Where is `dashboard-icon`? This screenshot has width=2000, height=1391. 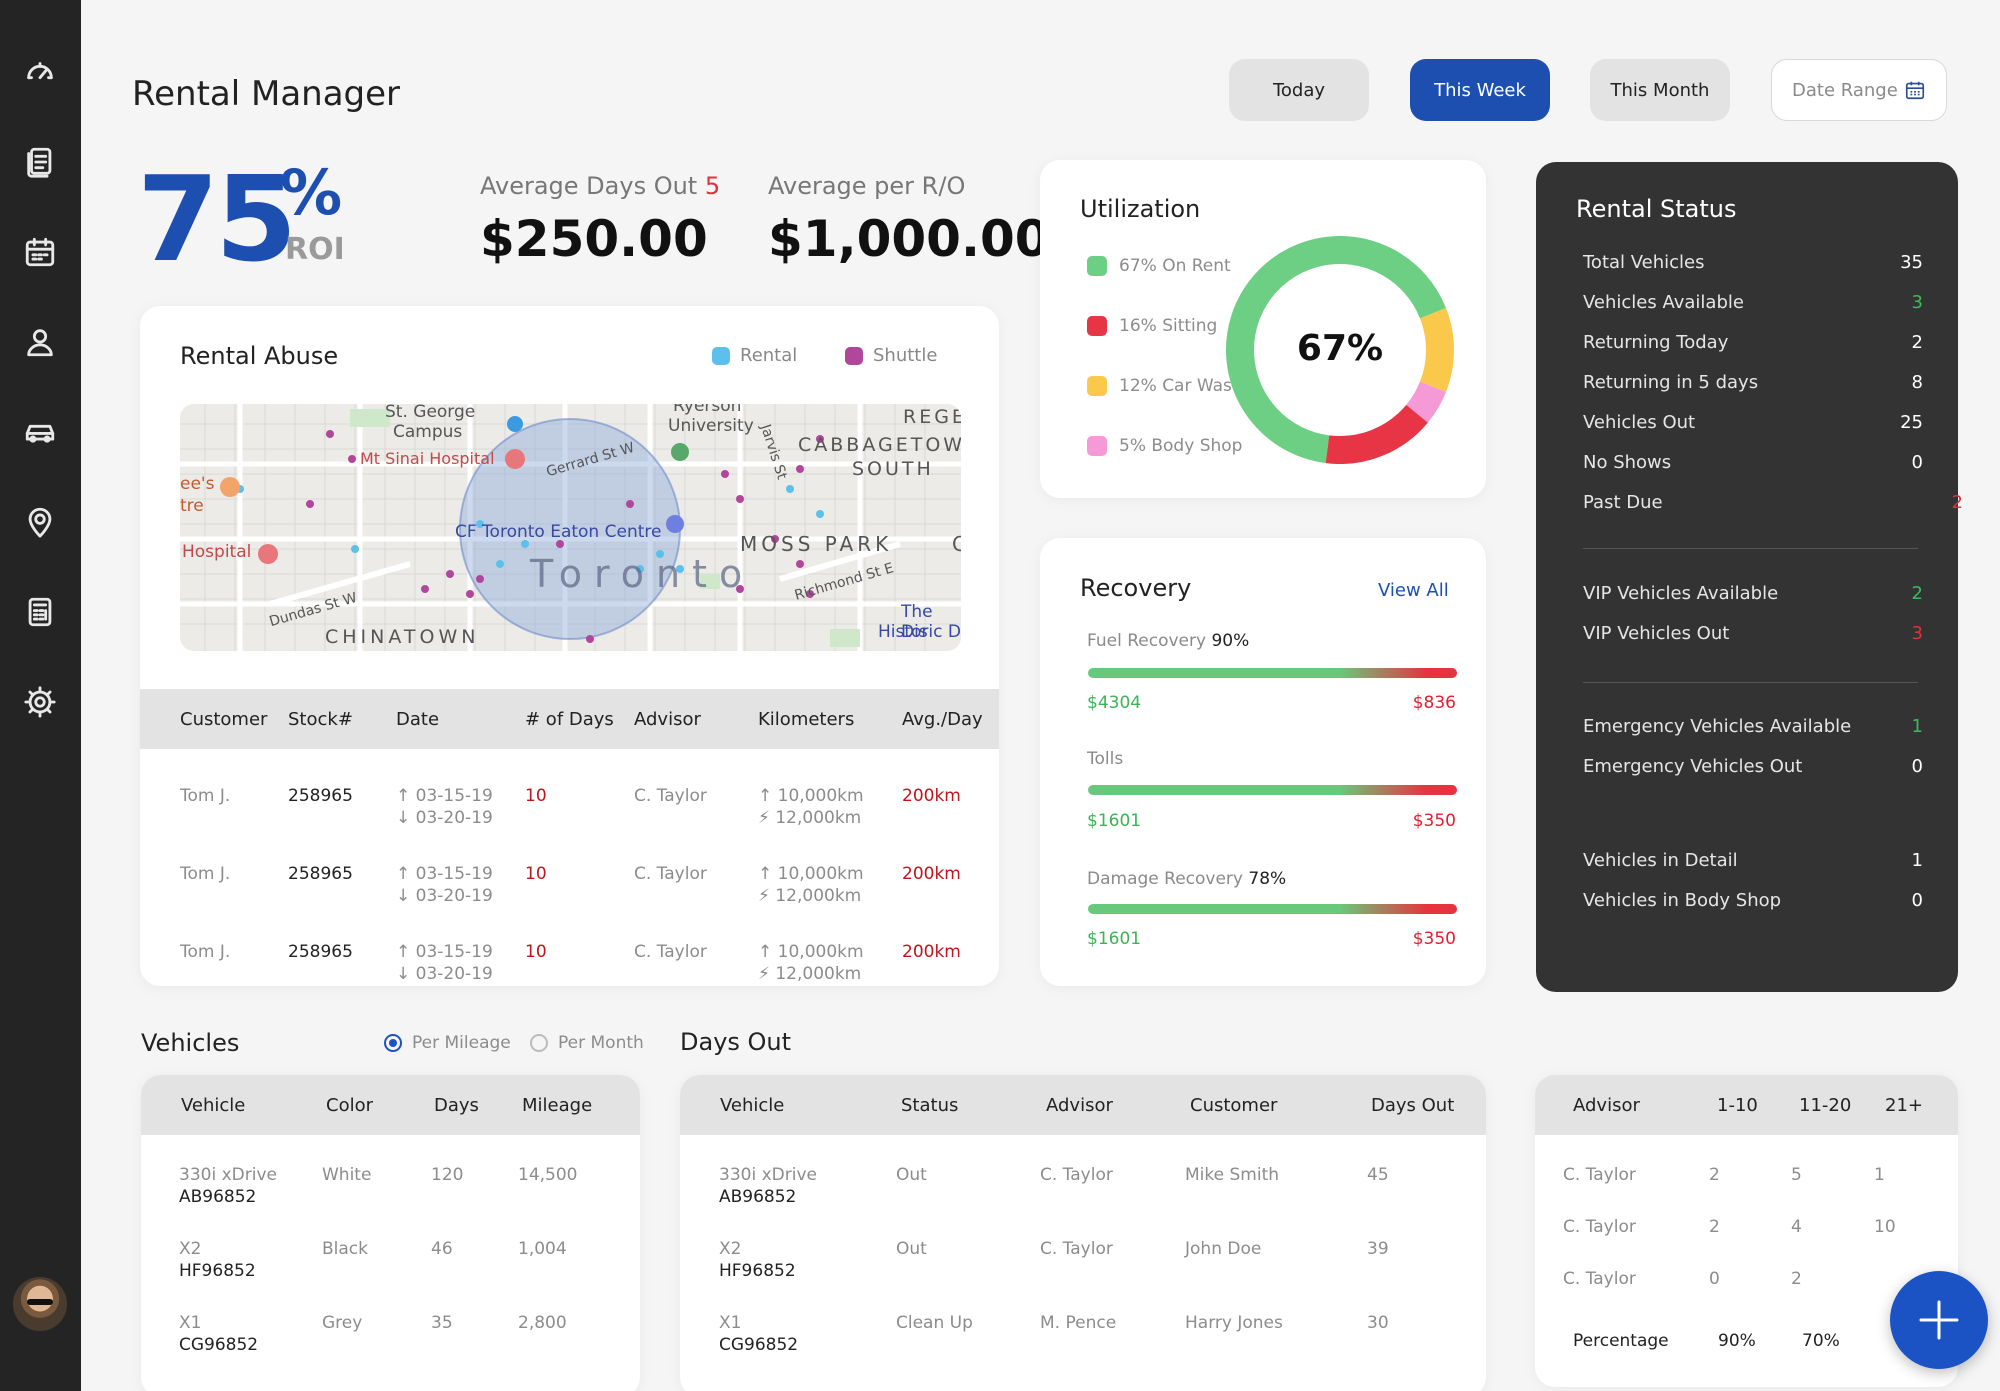 dashboard-icon is located at coordinates (40, 72).